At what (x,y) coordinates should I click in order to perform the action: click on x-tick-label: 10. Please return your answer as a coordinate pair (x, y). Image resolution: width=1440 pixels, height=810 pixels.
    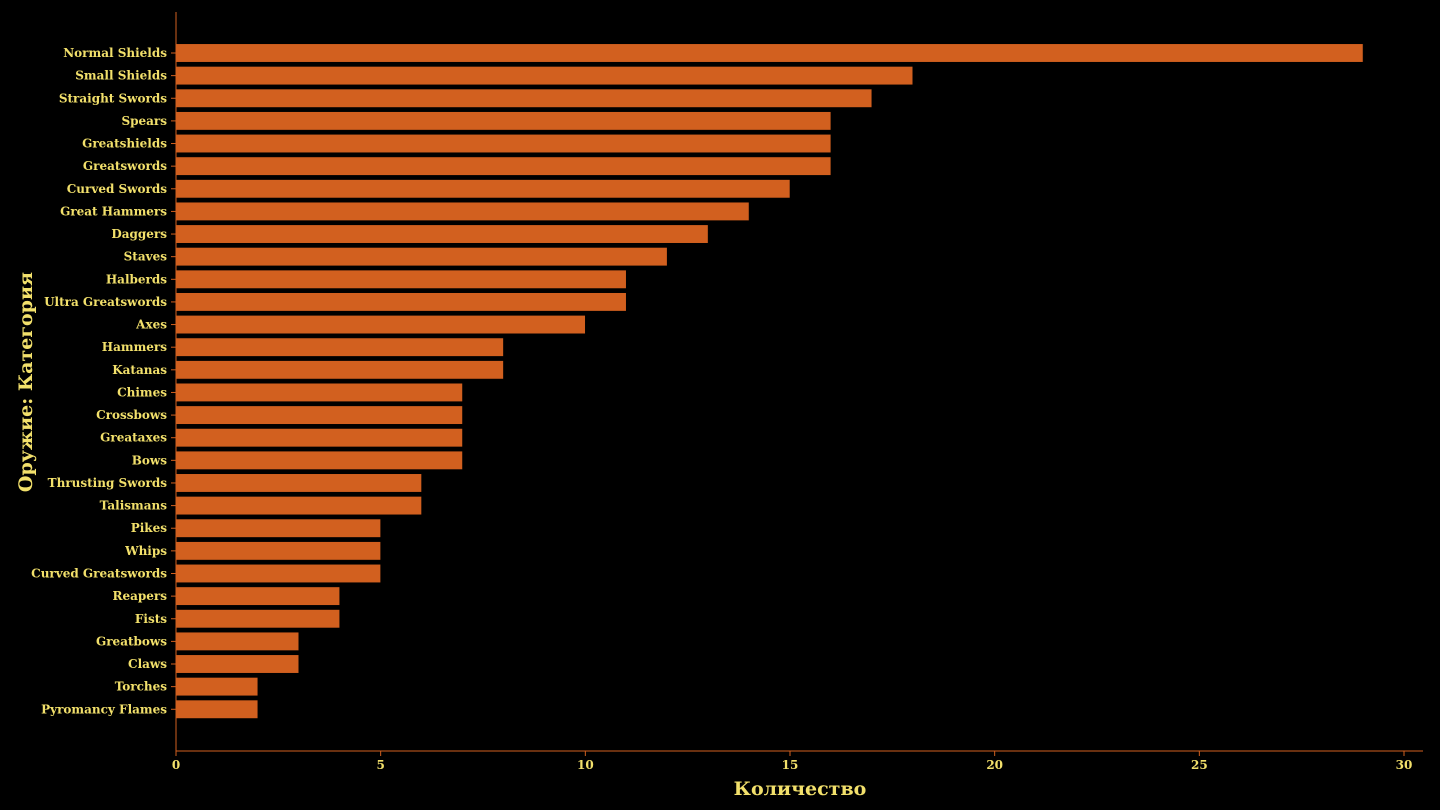
    Looking at the image, I should click on (585, 765).